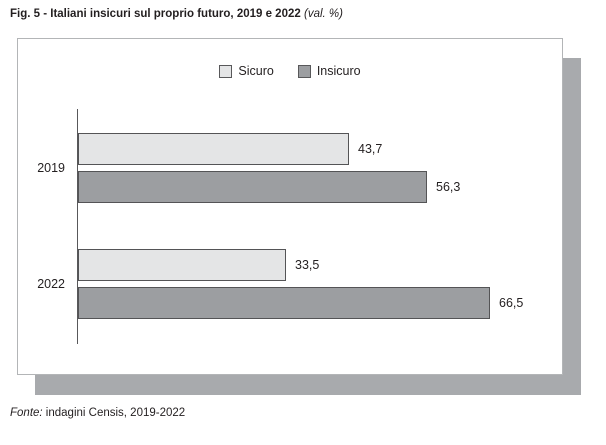 The width and height of the screenshot is (606, 445). Describe the element at coordinates (448, 187) in the screenshot. I see `value-label-2019-insicuro: 56,3` at that location.